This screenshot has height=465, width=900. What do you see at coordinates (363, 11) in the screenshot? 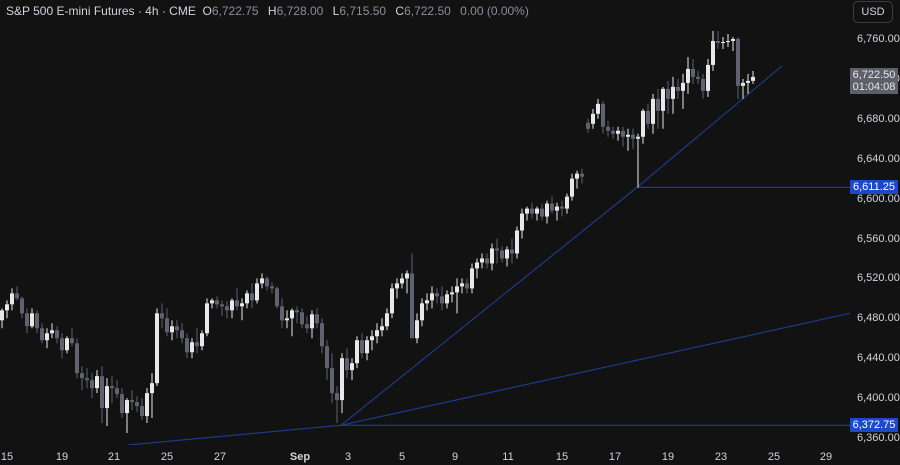
I see `low-value: 6,715.50` at bounding box center [363, 11].